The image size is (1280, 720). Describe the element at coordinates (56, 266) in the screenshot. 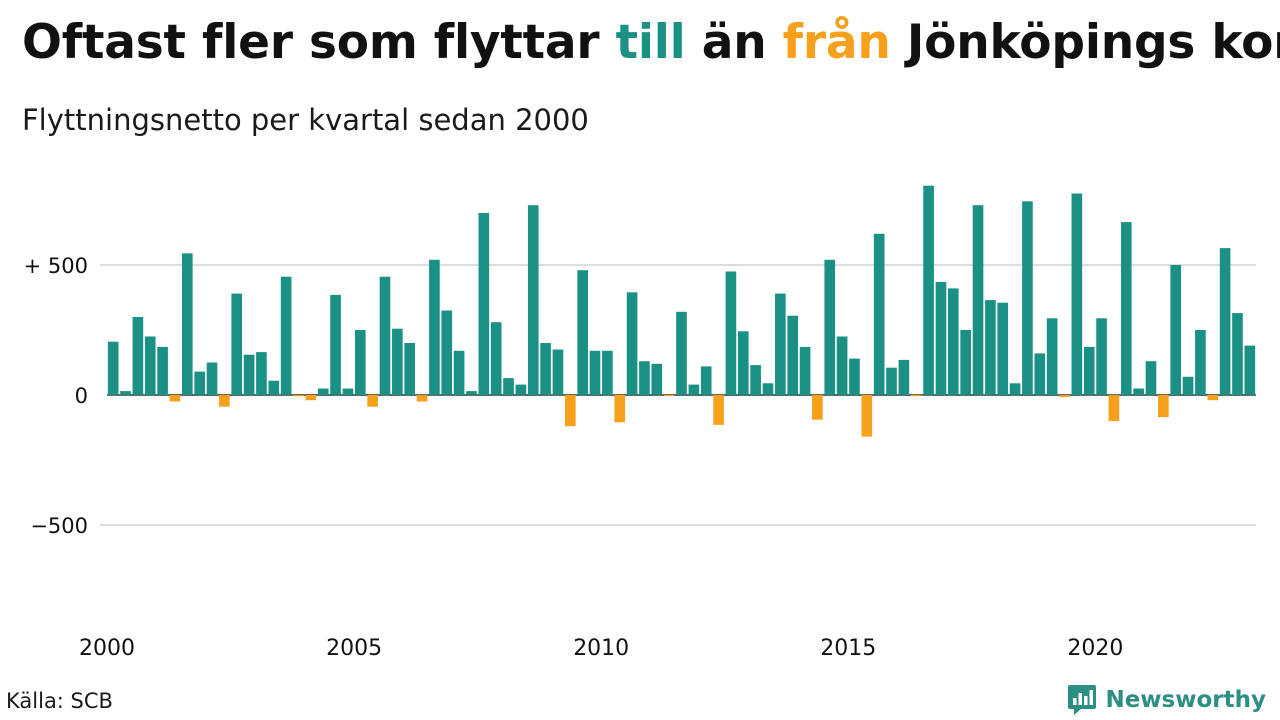

I see `y-tick-label: + 500` at that location.